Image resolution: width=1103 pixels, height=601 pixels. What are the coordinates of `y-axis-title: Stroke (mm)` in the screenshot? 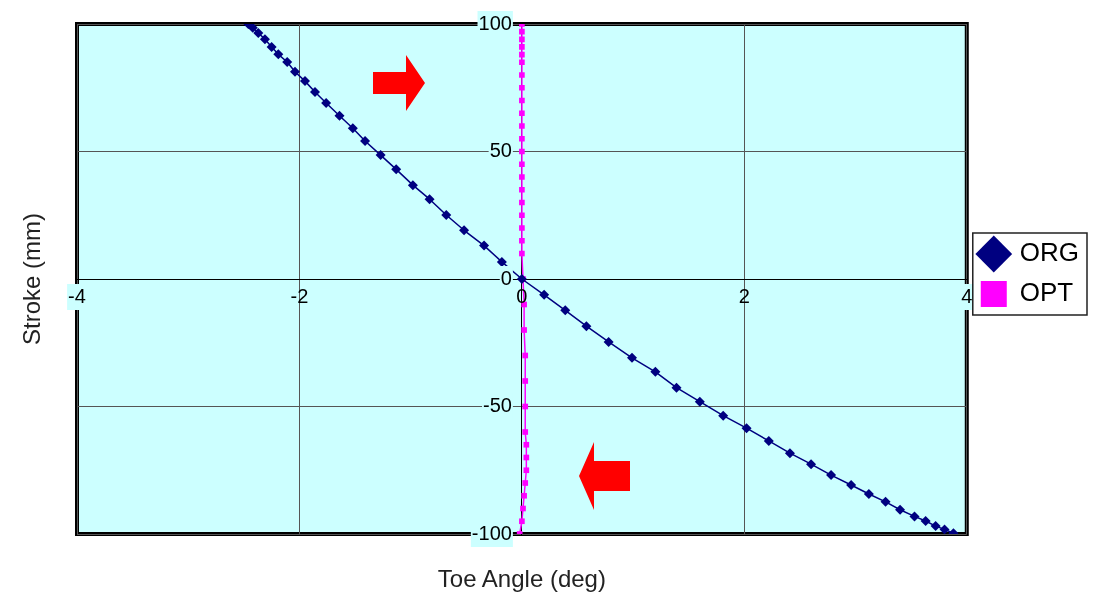 It's located at (31, 279).